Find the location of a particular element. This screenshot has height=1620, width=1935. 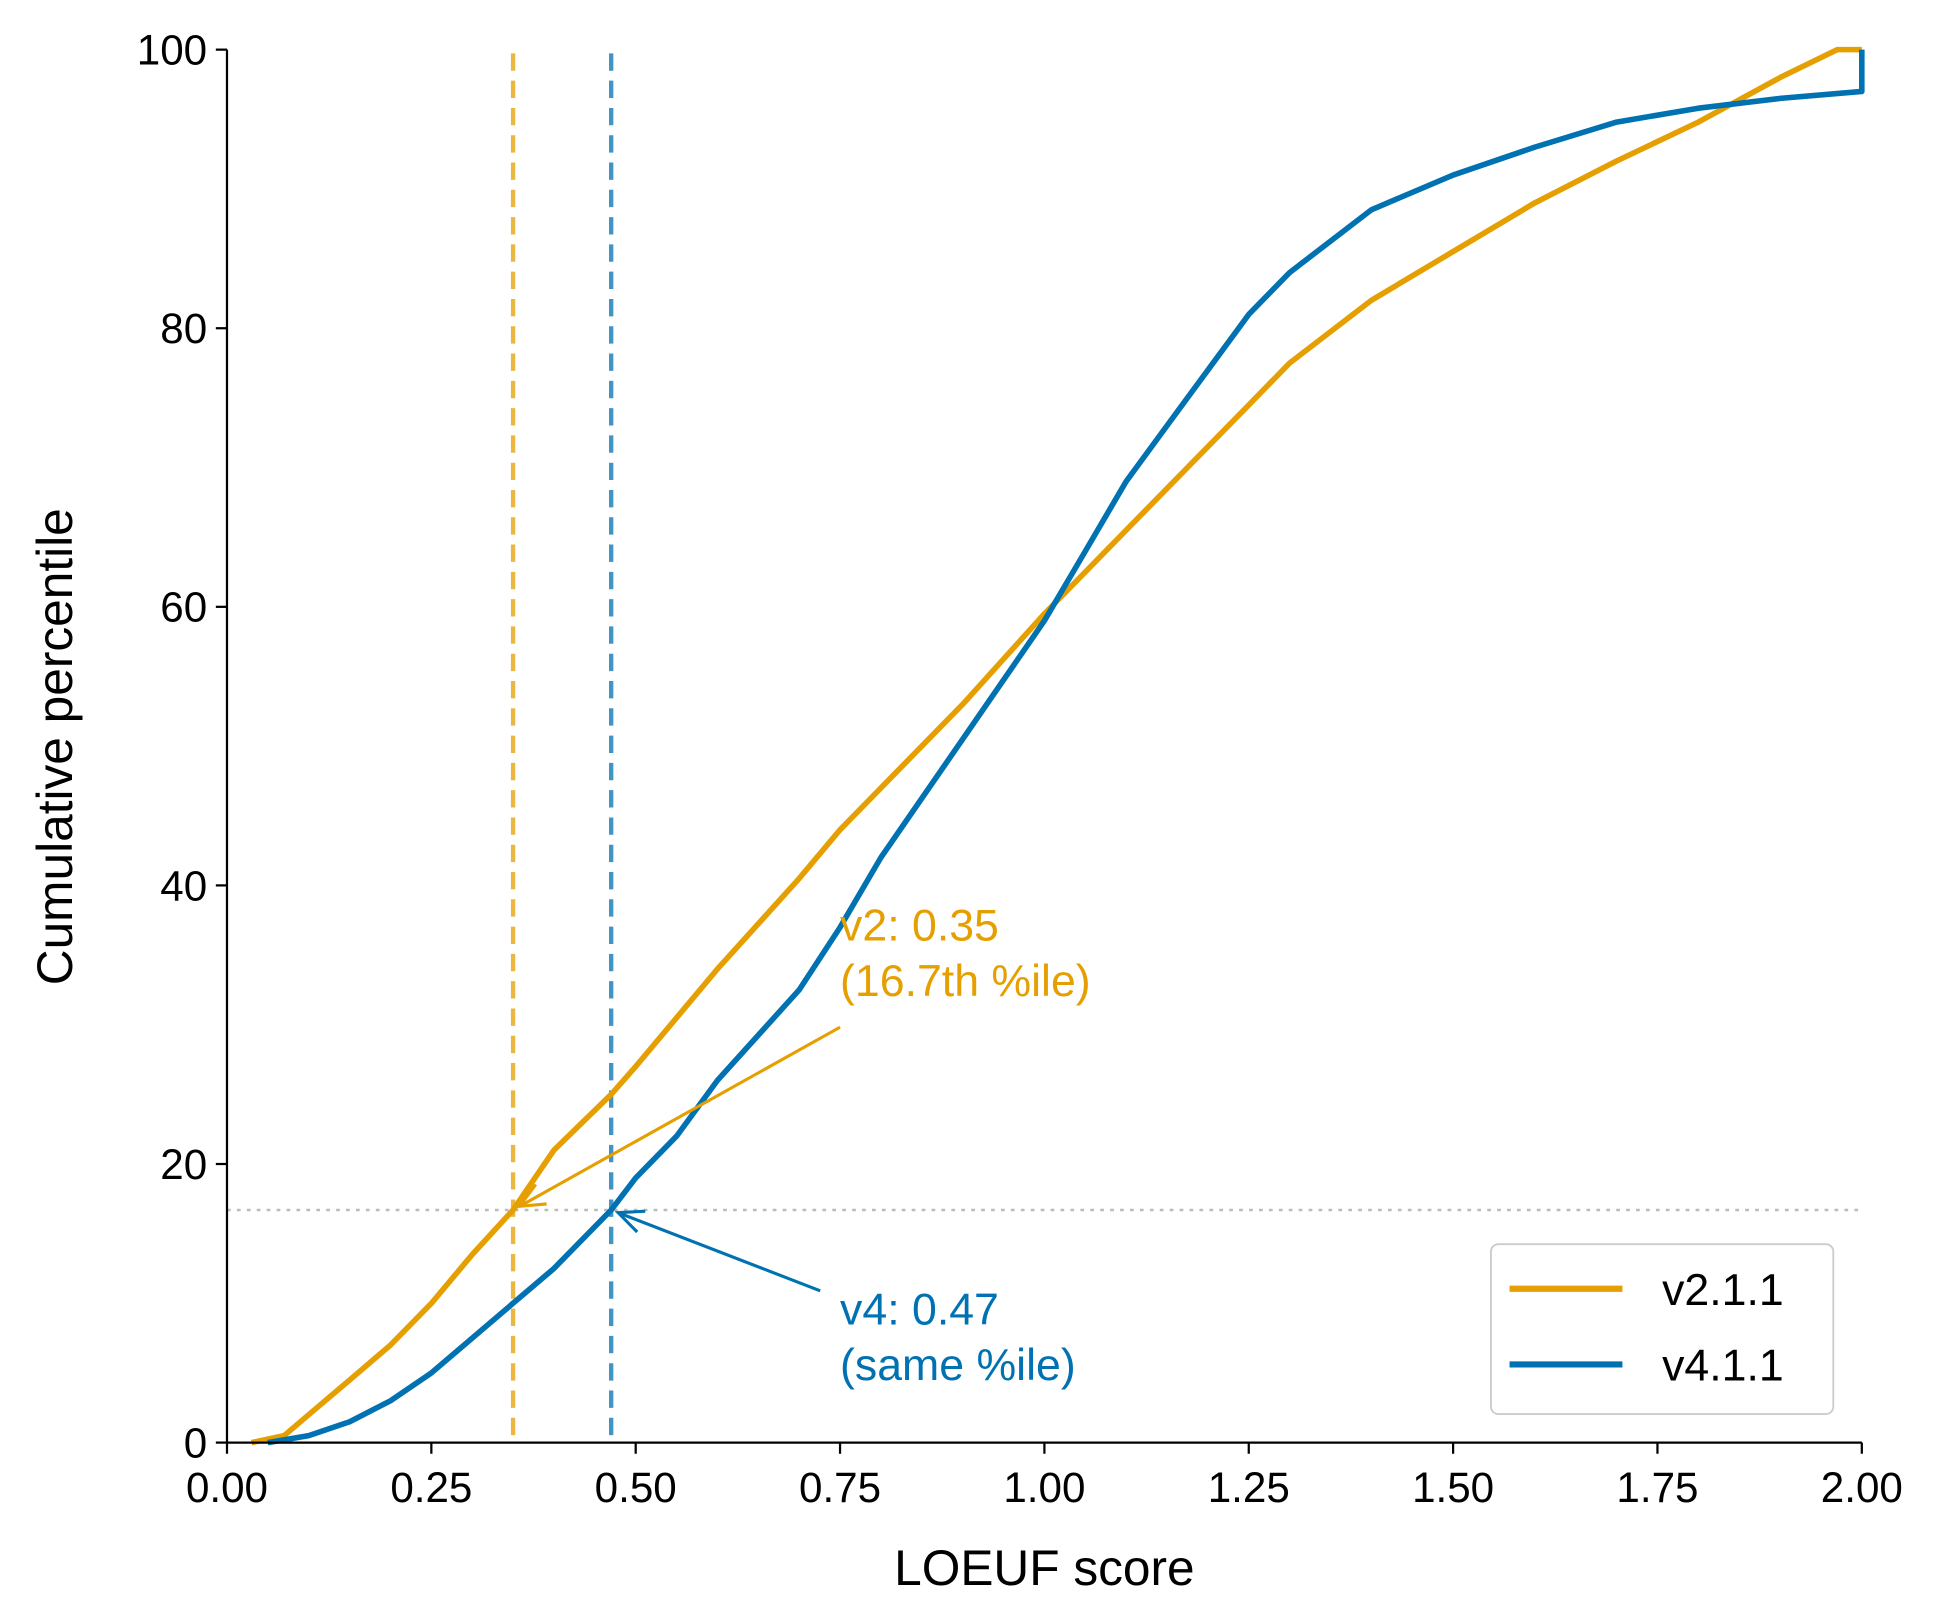

y-tick-label: 100 is located at coordinates (172, 50).